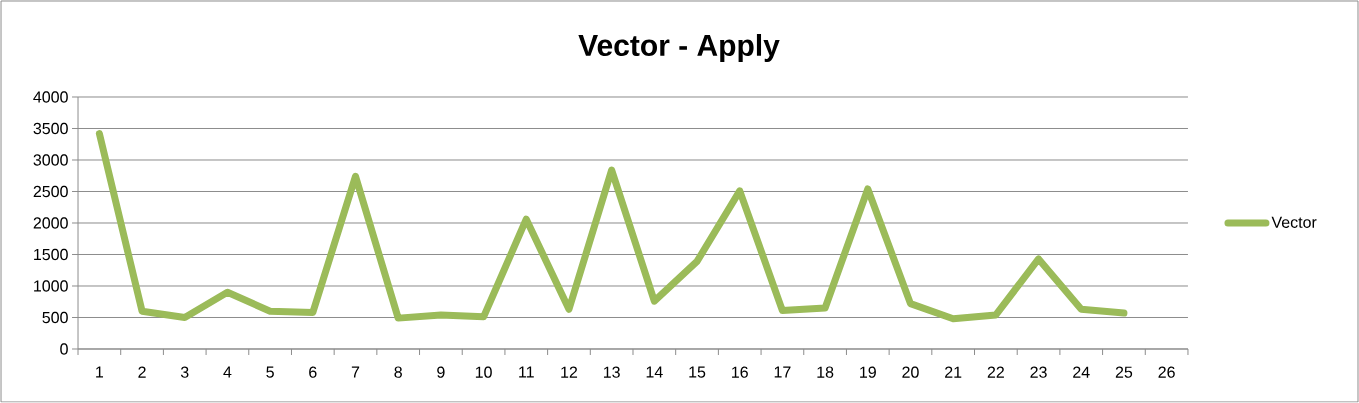 The height and width of the screenshot is (403, 1359). Describe the element at coordinates (1124, 372) in the screenshot. I see `x-tick-label: 25` at that location.